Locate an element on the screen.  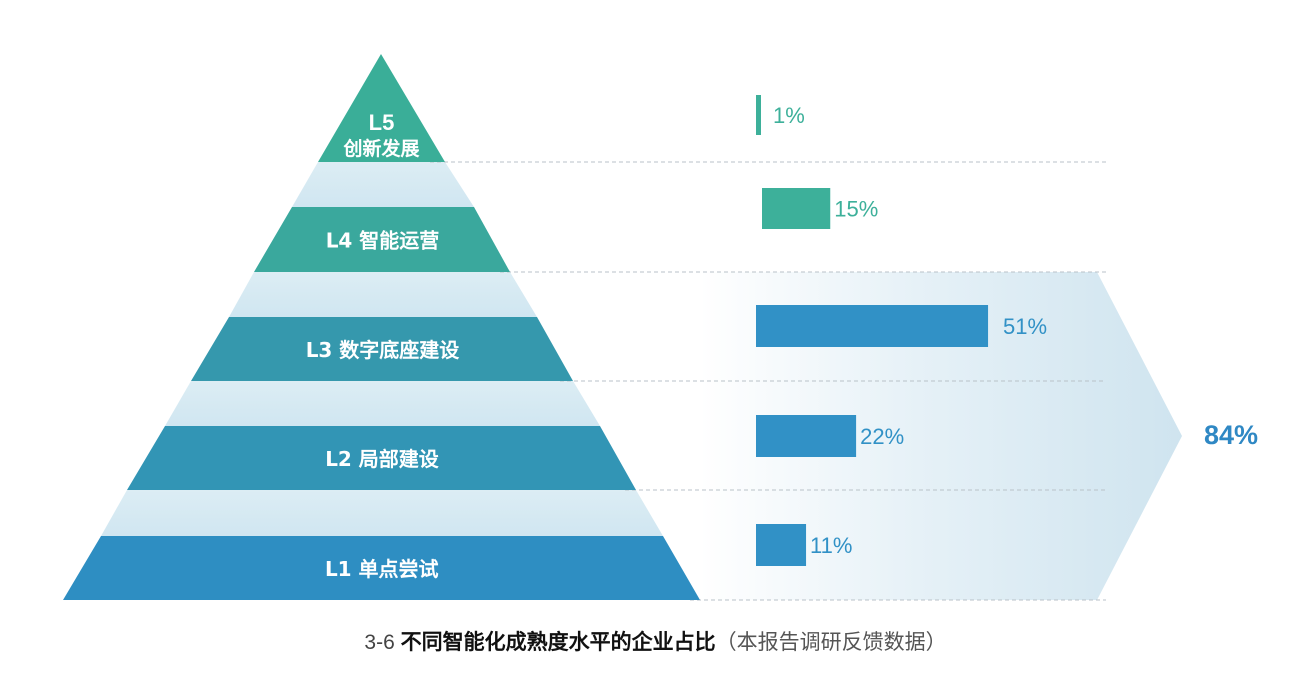
bar-label-l5: 1% is located at coordinates (789, 115).